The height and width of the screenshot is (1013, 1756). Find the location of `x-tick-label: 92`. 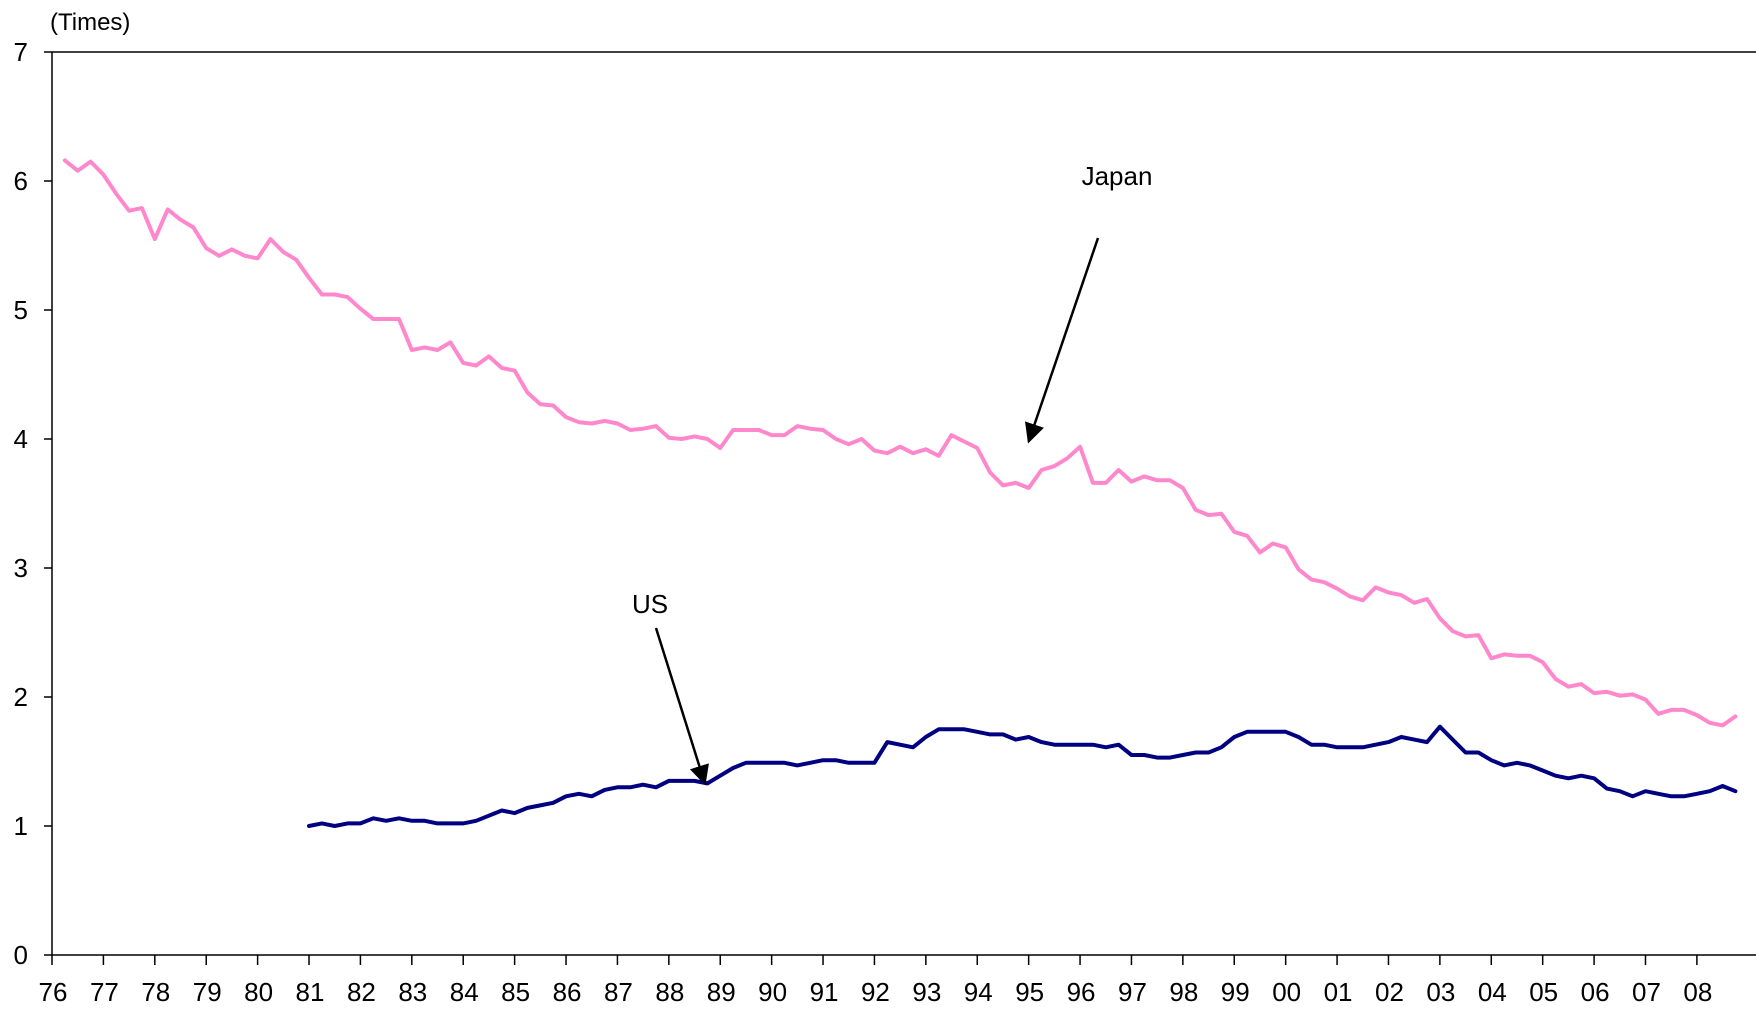

x-tick-label: 92 is located at coordinates (875, 992).